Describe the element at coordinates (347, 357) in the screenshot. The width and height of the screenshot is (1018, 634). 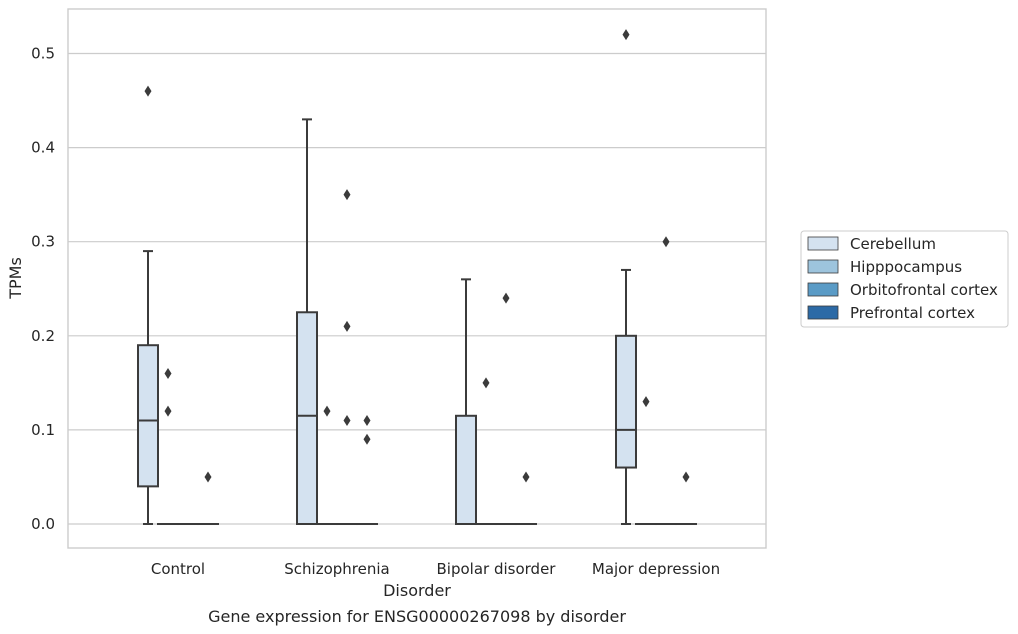
I see `box-orbitofrontal-cortex-schizophrenia` at that location.